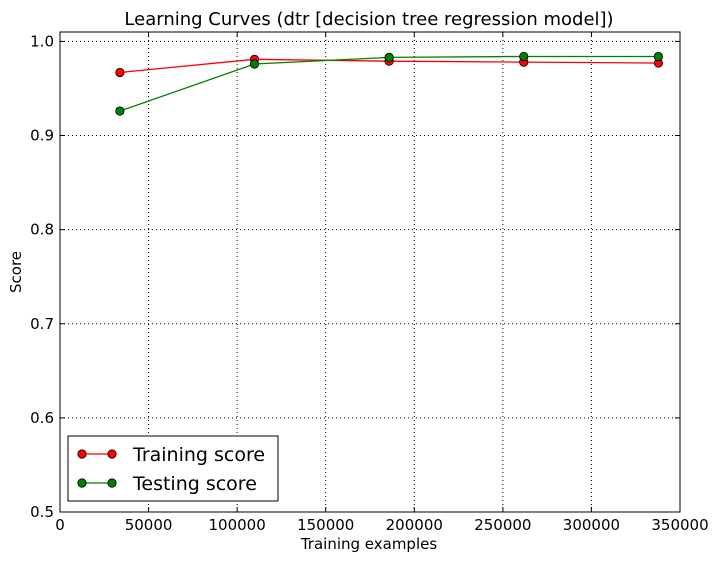 This screenshot has width=719, height=561. I want to click on x-tick-label: 50000, so click(149, 525).